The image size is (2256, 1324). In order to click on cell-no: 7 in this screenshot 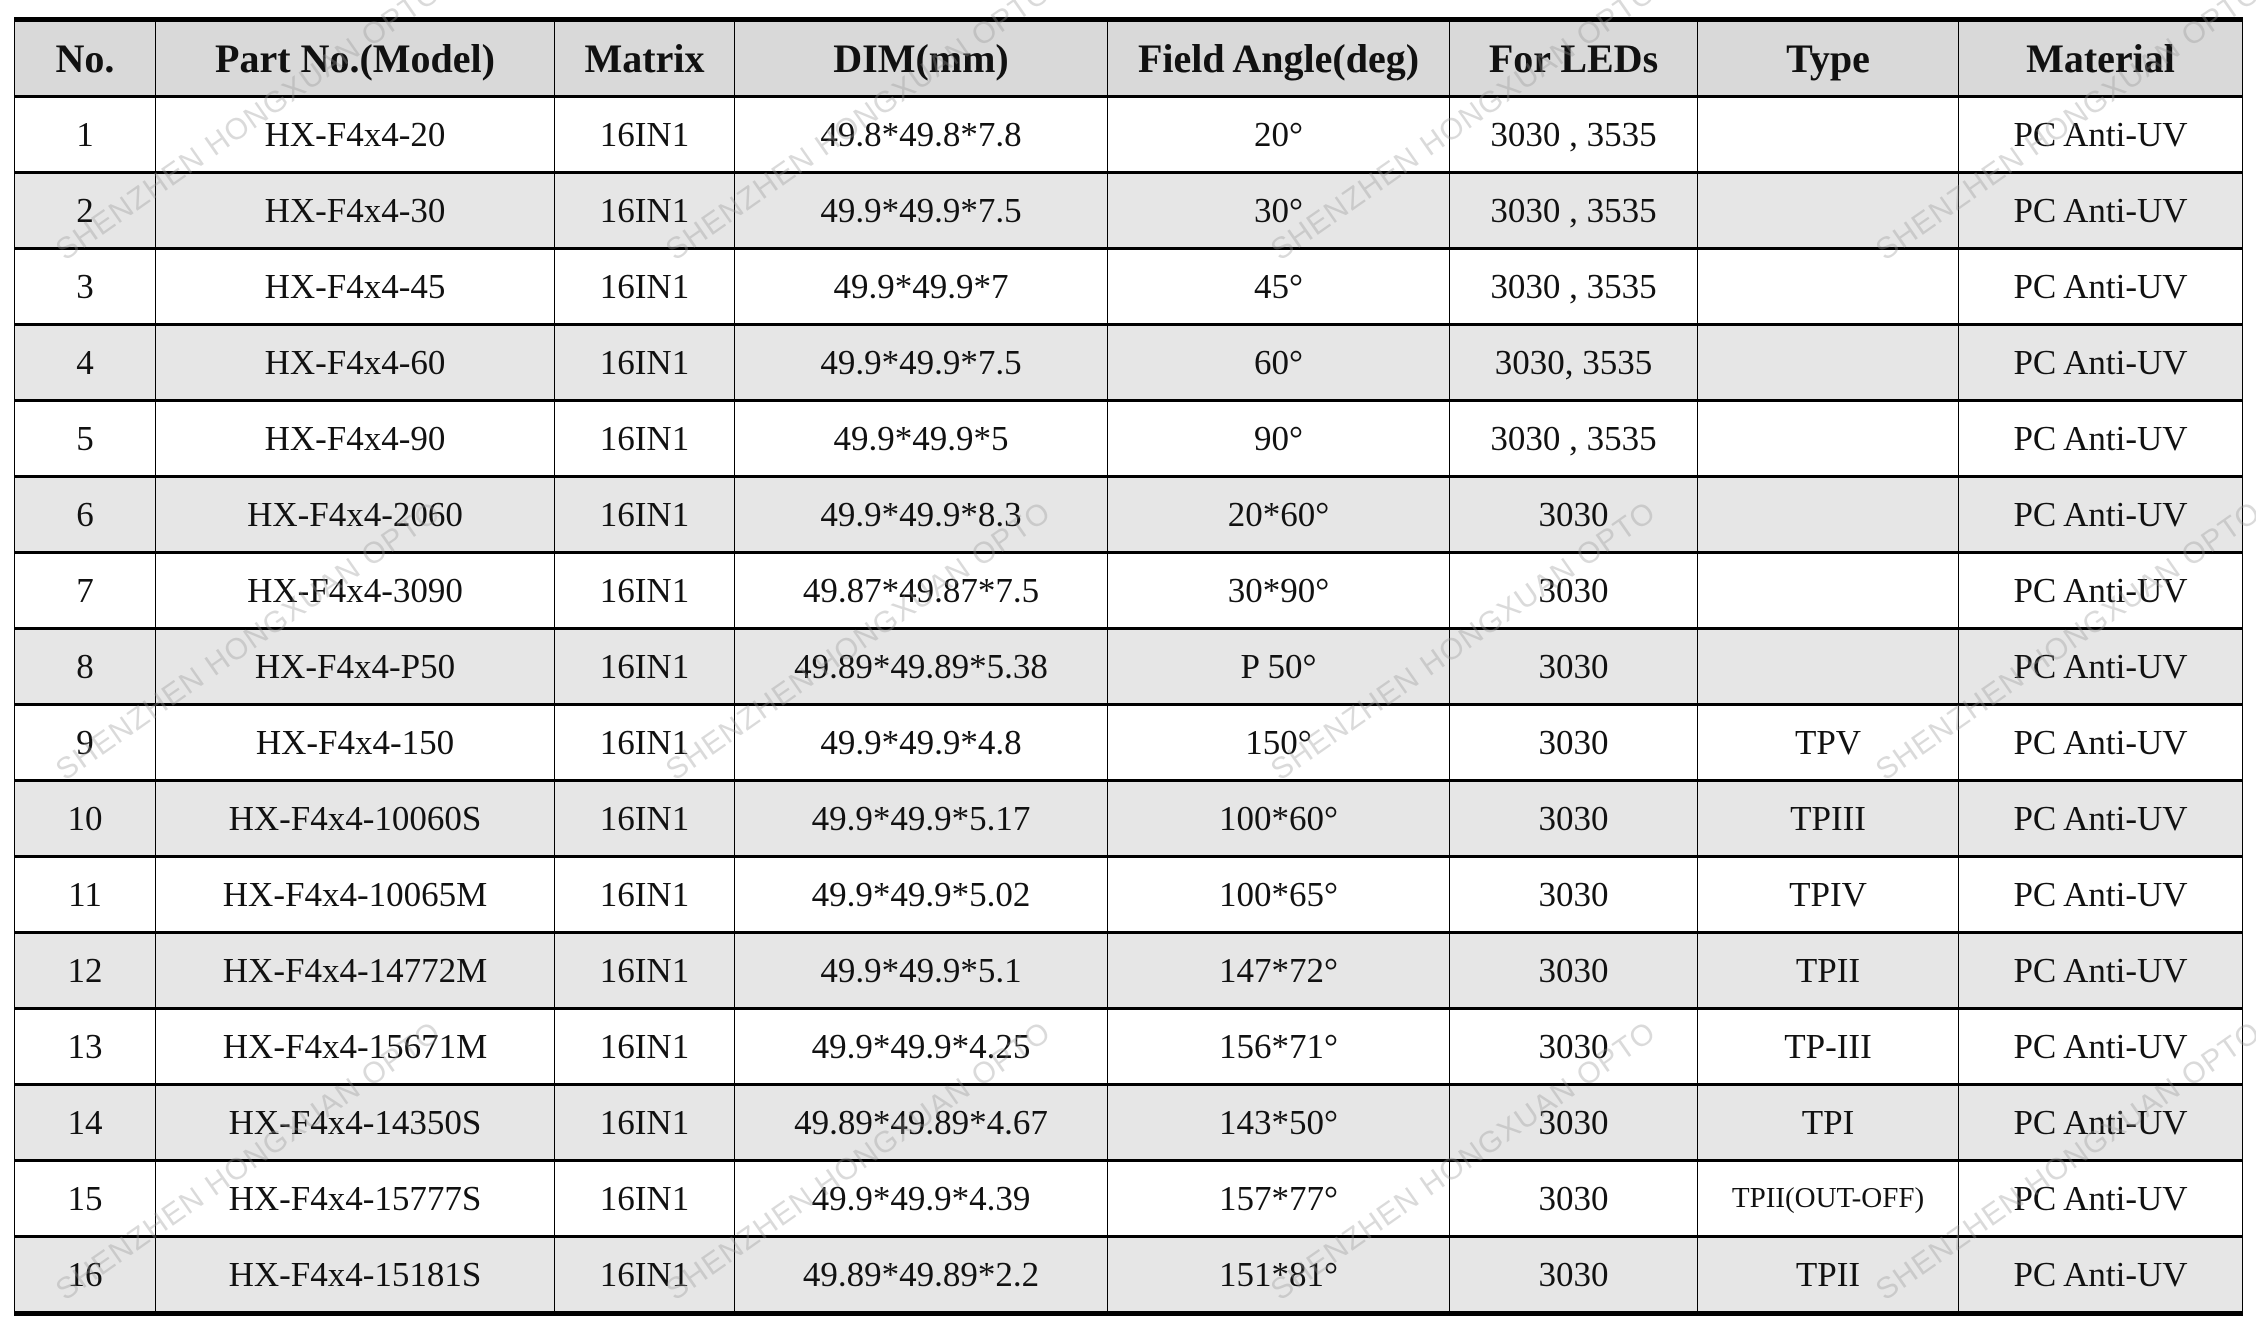, I will do `click(85, 590)`.